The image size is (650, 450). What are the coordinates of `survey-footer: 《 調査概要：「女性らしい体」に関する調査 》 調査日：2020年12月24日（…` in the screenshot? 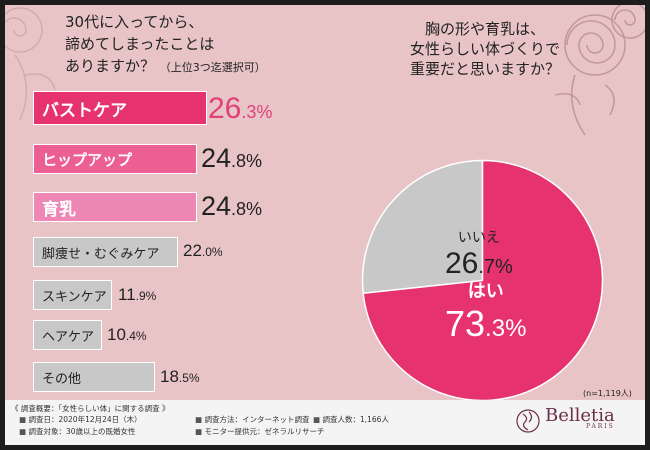 It's located at (325, 422).